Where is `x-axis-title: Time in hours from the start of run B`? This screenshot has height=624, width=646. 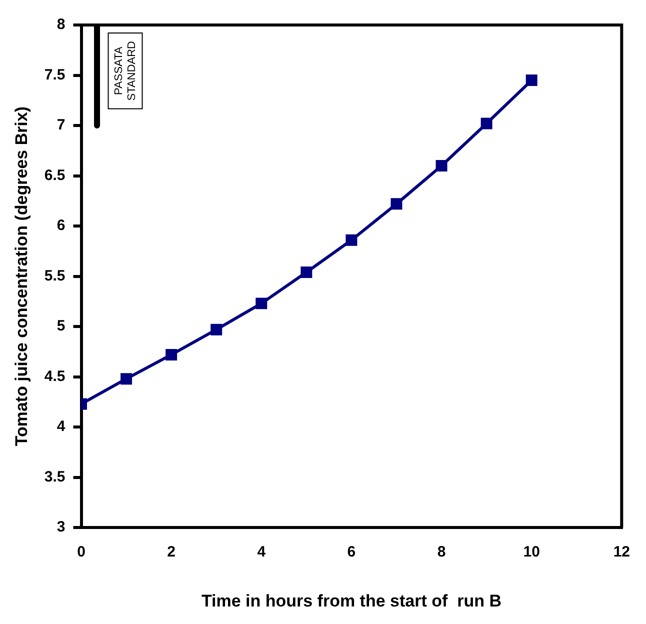 x-axis-title: Time in hours from the start of run B is located at coordinates (351, 600).